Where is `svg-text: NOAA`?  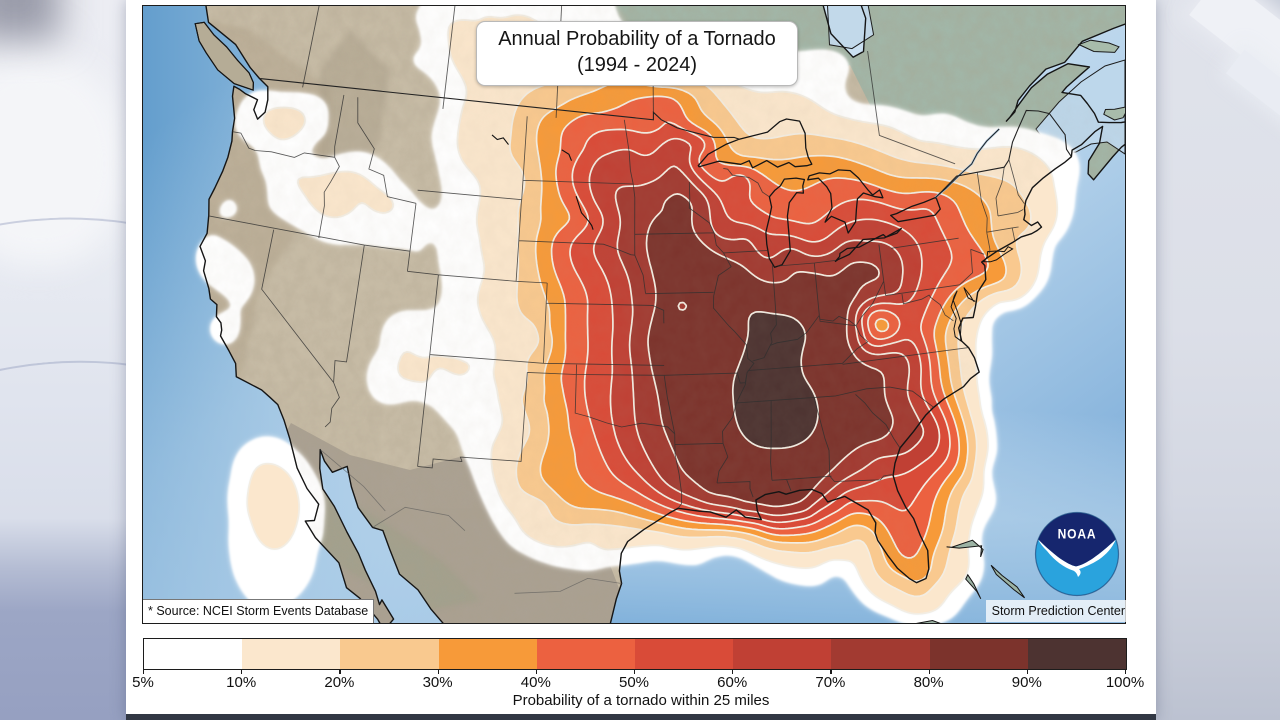
svg-text: NOAA is located at coordinates (1077, 534).